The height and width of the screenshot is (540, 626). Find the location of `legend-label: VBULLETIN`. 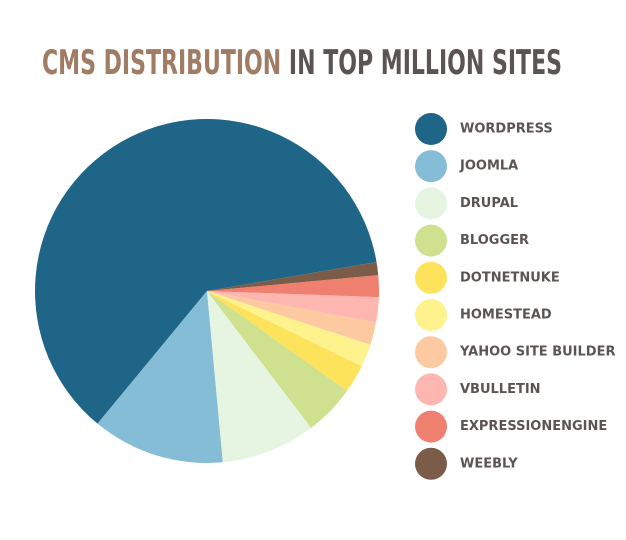

legend-label: VBULLETIN is located at coordinates (500, 389).